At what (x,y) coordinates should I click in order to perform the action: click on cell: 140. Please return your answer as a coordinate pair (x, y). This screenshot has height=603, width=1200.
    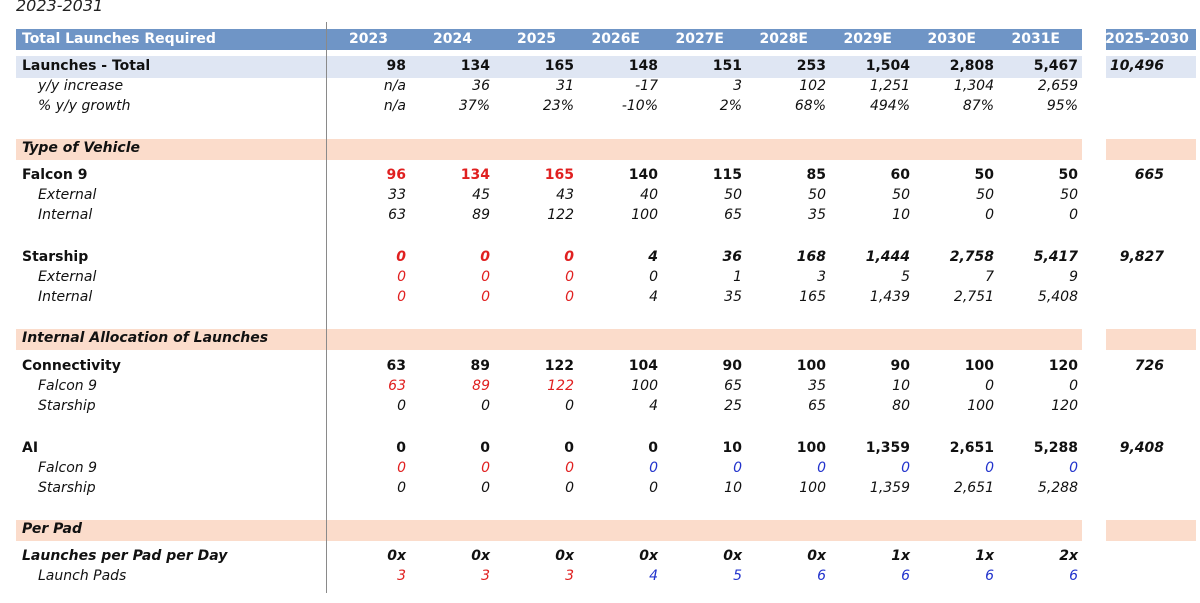
    Looking at the image, I should click on (643, 175).